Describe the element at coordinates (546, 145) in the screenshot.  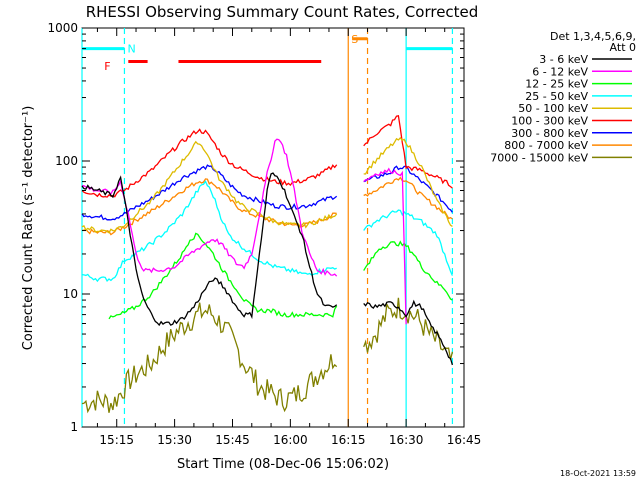
I see `legend-label: 800 - 7000 keV` at that location.